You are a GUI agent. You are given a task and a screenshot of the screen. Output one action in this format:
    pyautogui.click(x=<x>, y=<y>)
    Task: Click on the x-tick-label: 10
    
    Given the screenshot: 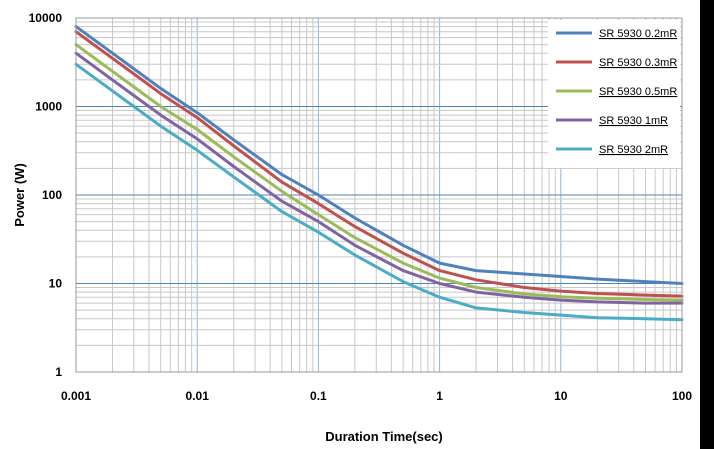 What is the action you would take?
    pyautogui.click(x=561, y=396)
    